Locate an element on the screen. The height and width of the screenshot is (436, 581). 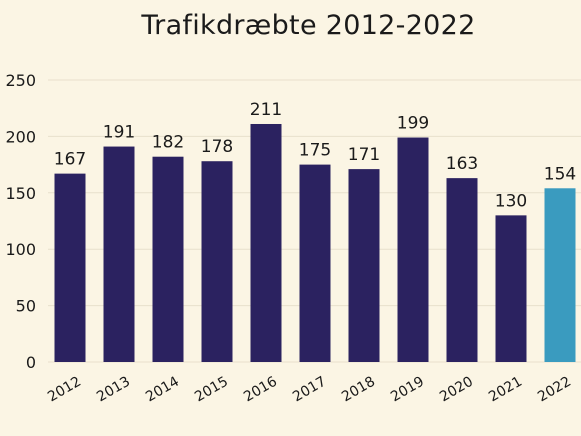
x-tick-label-2012: 2012 is located at coordinates (64, 390).